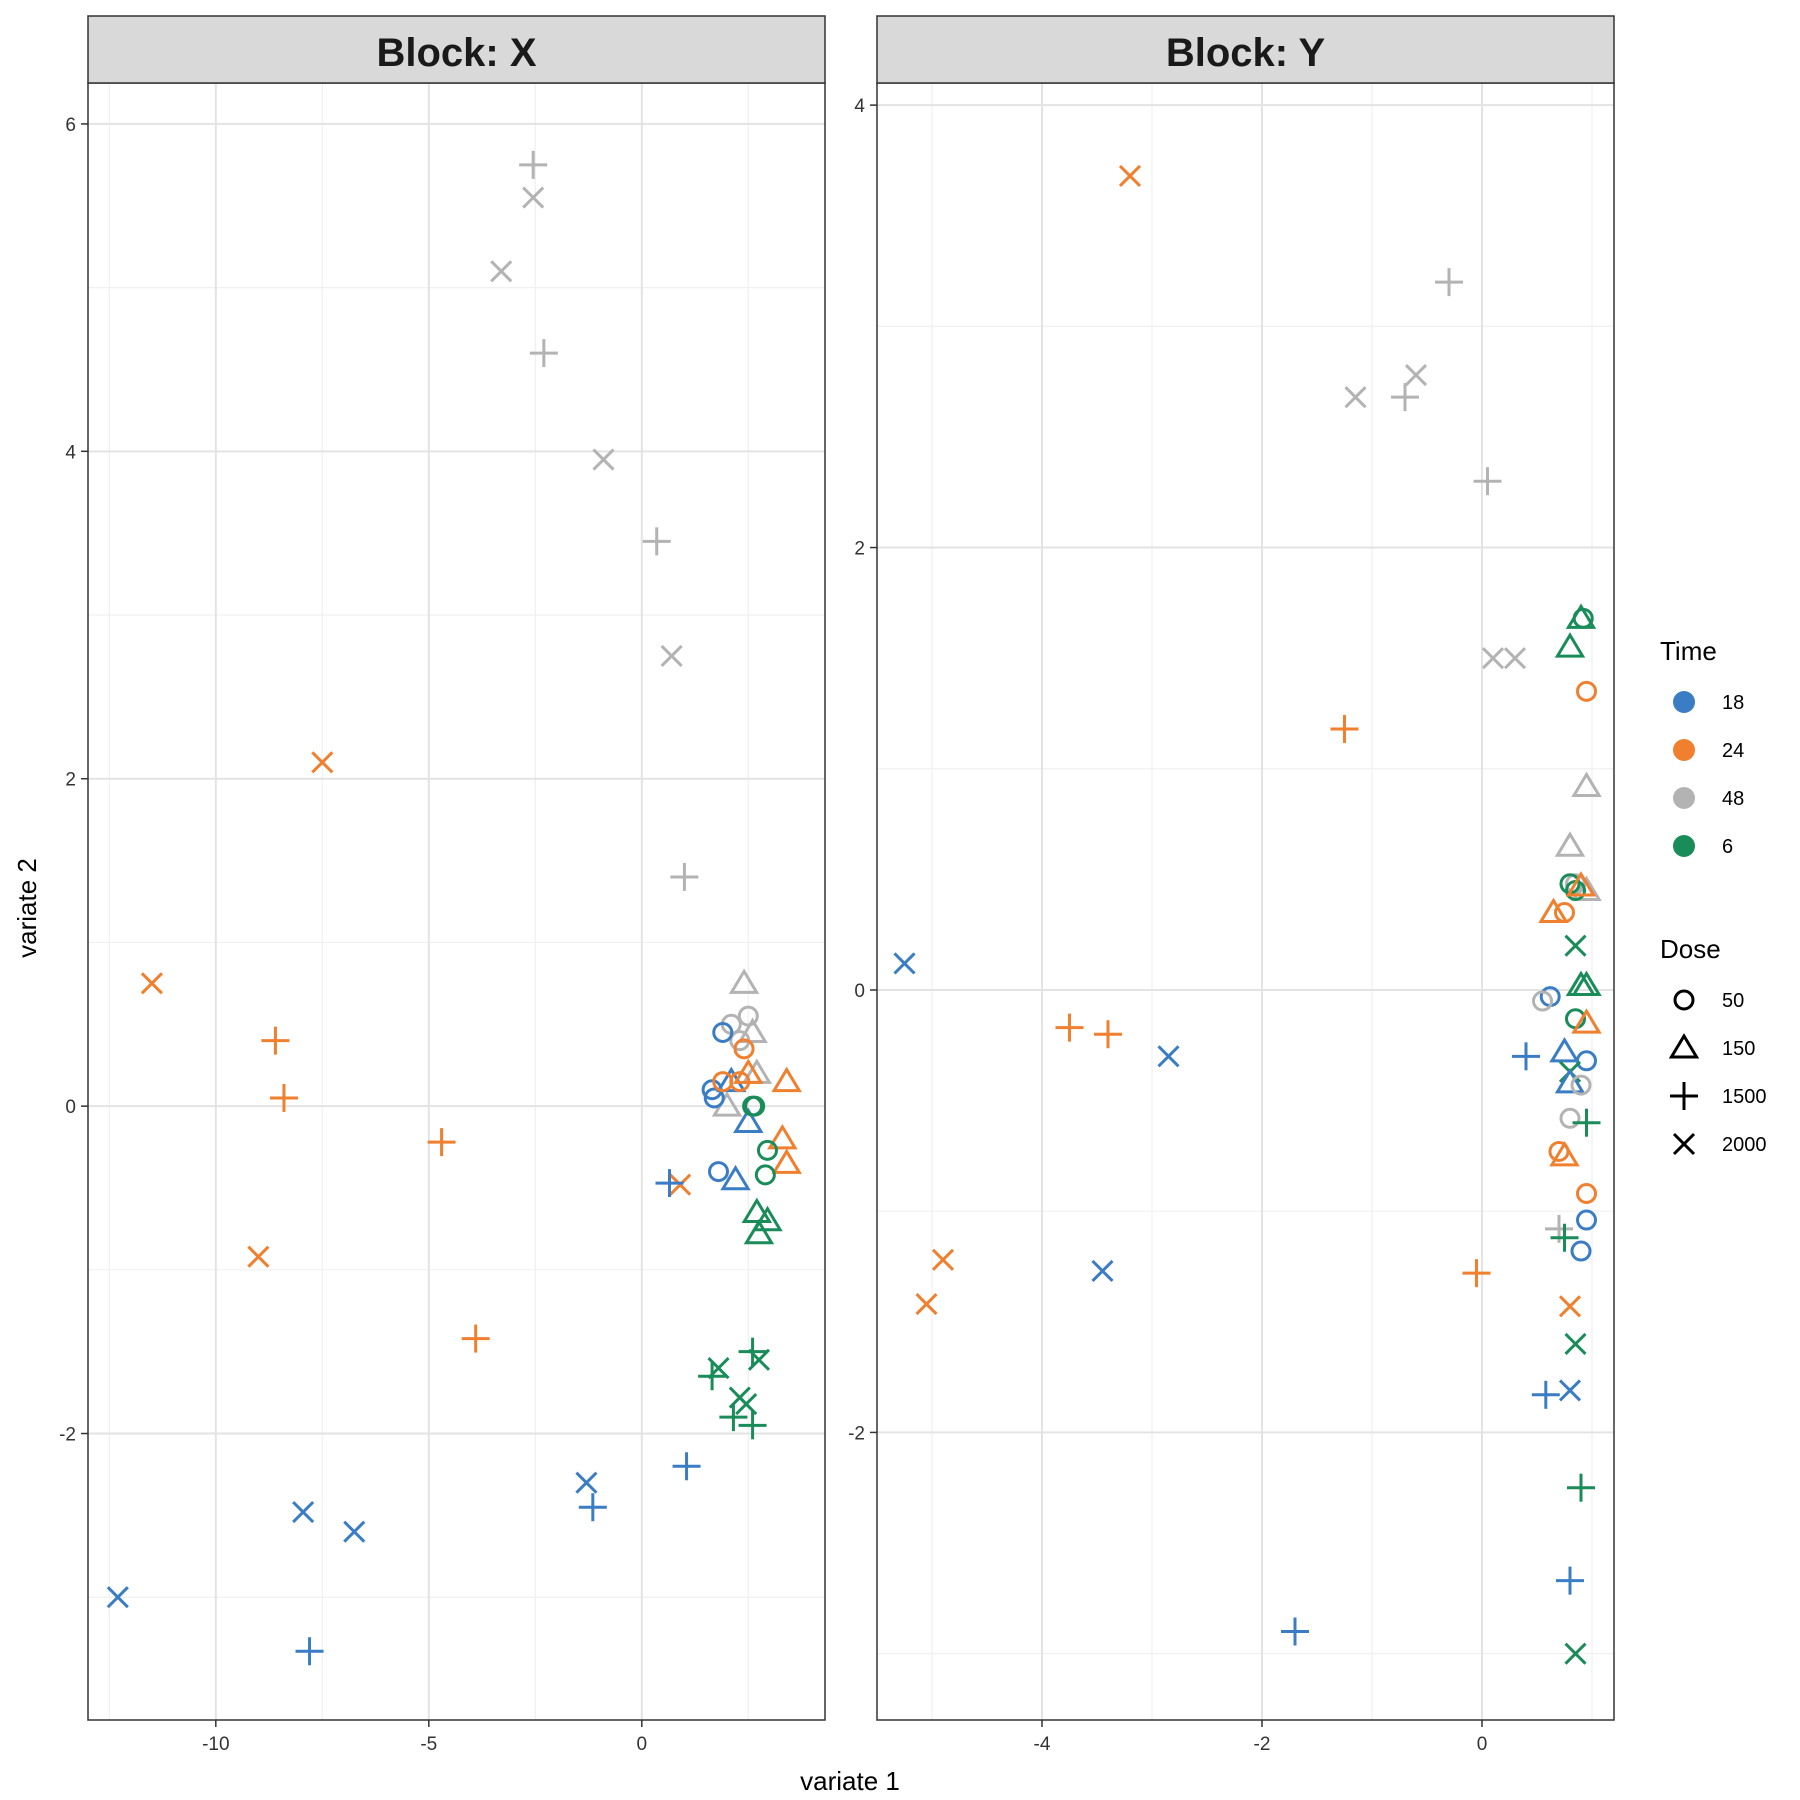  Describe the element at coordinates (1744, 1145) in the screenshot. I see `legend-label: 2000` at that location.